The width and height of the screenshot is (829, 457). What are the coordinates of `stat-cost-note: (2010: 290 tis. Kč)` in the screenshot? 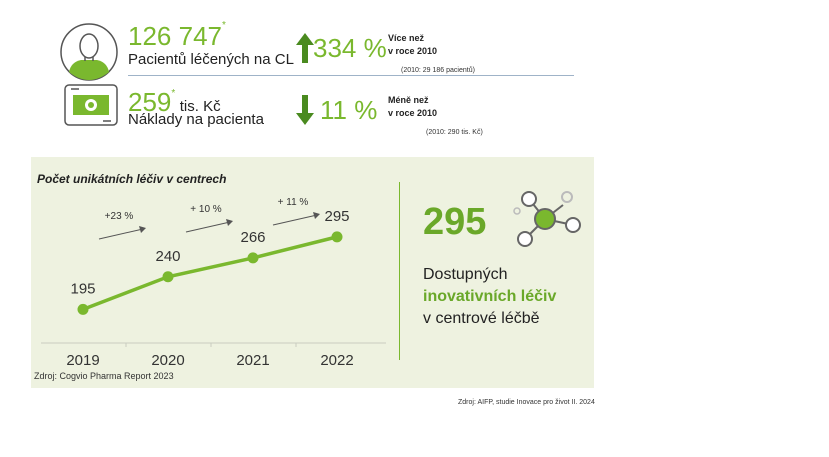 It's located at (454, 132).